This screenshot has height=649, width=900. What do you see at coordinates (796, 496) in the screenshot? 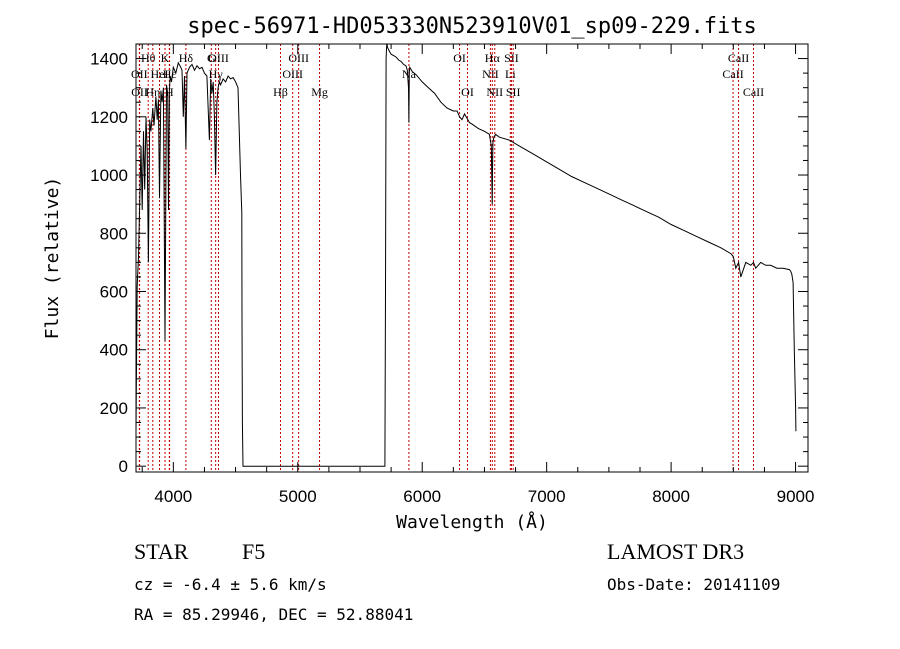
I see `x-tick-label-5: 9000` at bounding box center [796, 496].